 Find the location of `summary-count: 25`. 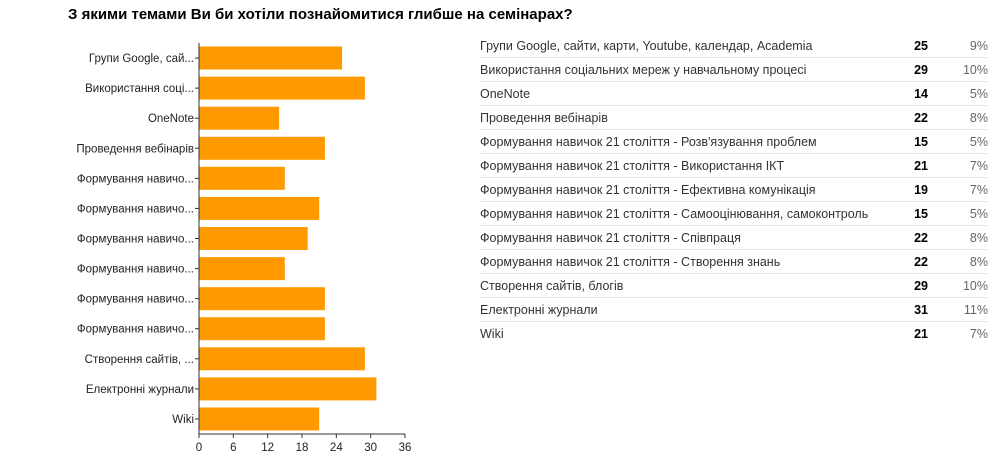

summary-count: 25 is located at coordinates (921, 45).